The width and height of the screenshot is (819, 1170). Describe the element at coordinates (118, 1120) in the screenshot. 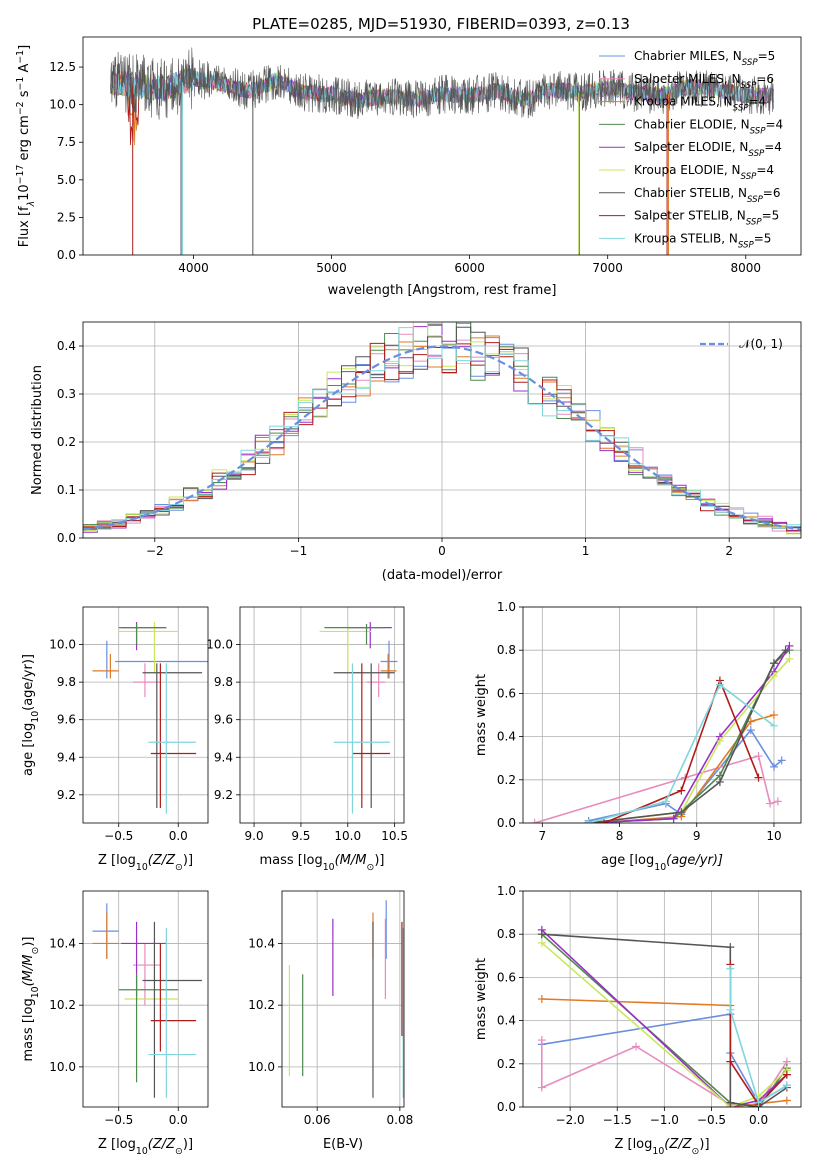

I see `x-tick-label: −0.5` at that location.